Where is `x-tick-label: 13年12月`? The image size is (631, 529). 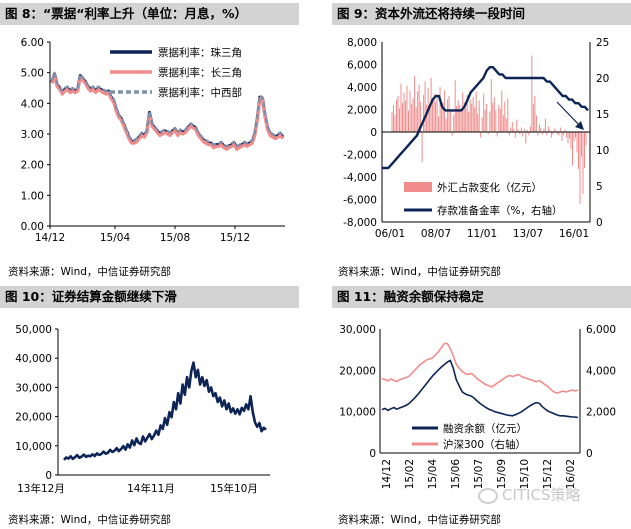 x-tick-label: 13年12月 is located at coordinates (41, 488).